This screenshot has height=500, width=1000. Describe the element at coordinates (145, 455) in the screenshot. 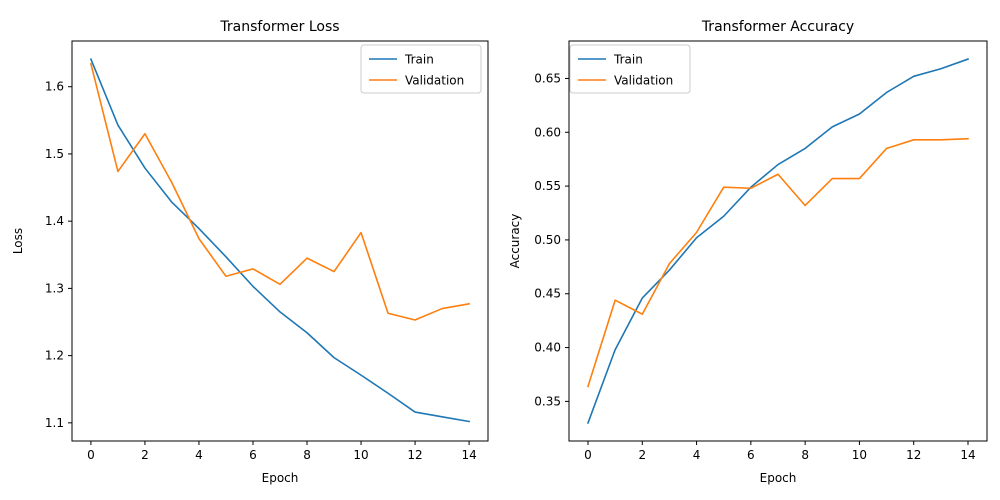

I see `loss-x-tick-label: 2` at that location.